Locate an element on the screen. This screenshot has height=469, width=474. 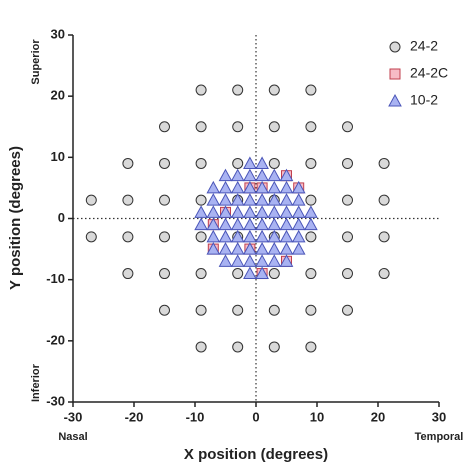
nasal-label: Nasal is located at coordinates (72, 437).